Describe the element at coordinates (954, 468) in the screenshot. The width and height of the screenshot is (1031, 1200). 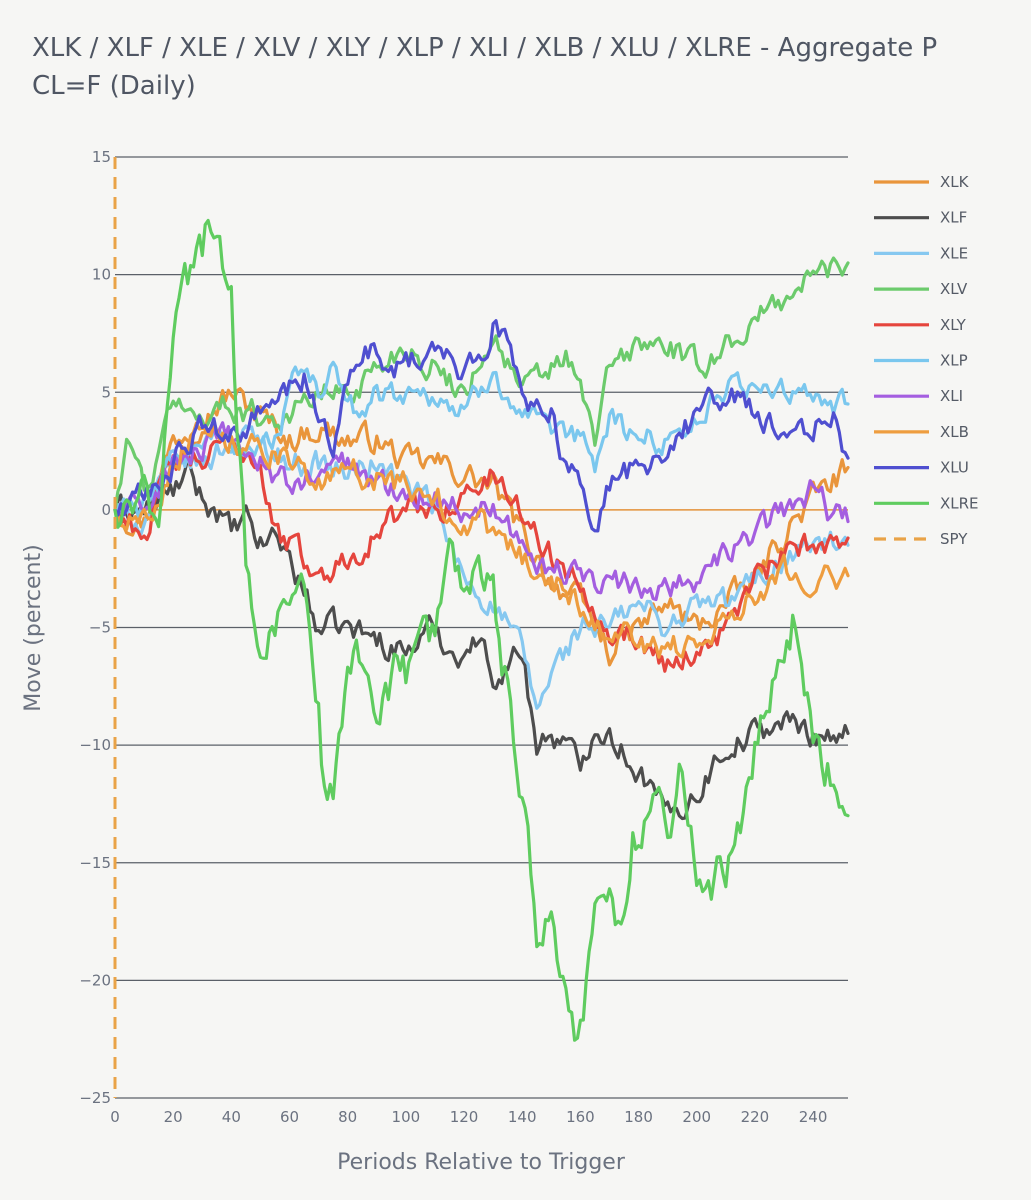
I see `legend-label: XLU` at that location.